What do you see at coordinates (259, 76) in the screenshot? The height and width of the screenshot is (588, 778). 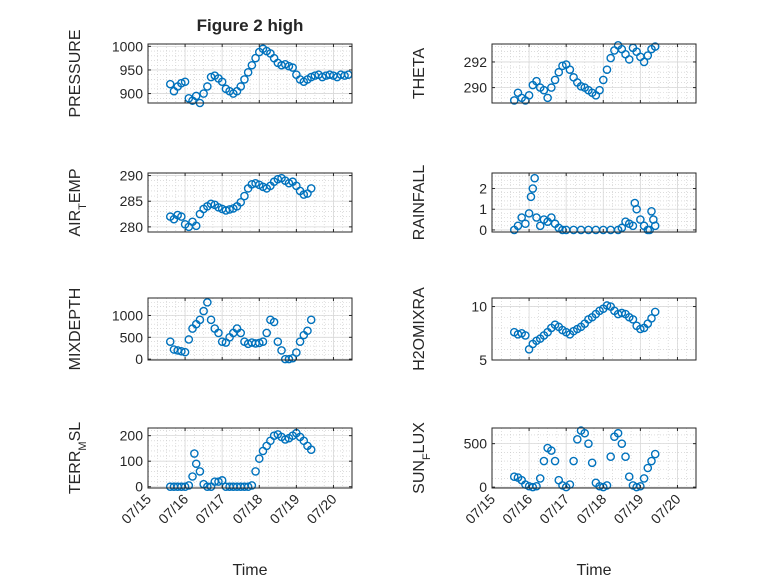 I see `series-pressure` at bounding box center [259, 76].